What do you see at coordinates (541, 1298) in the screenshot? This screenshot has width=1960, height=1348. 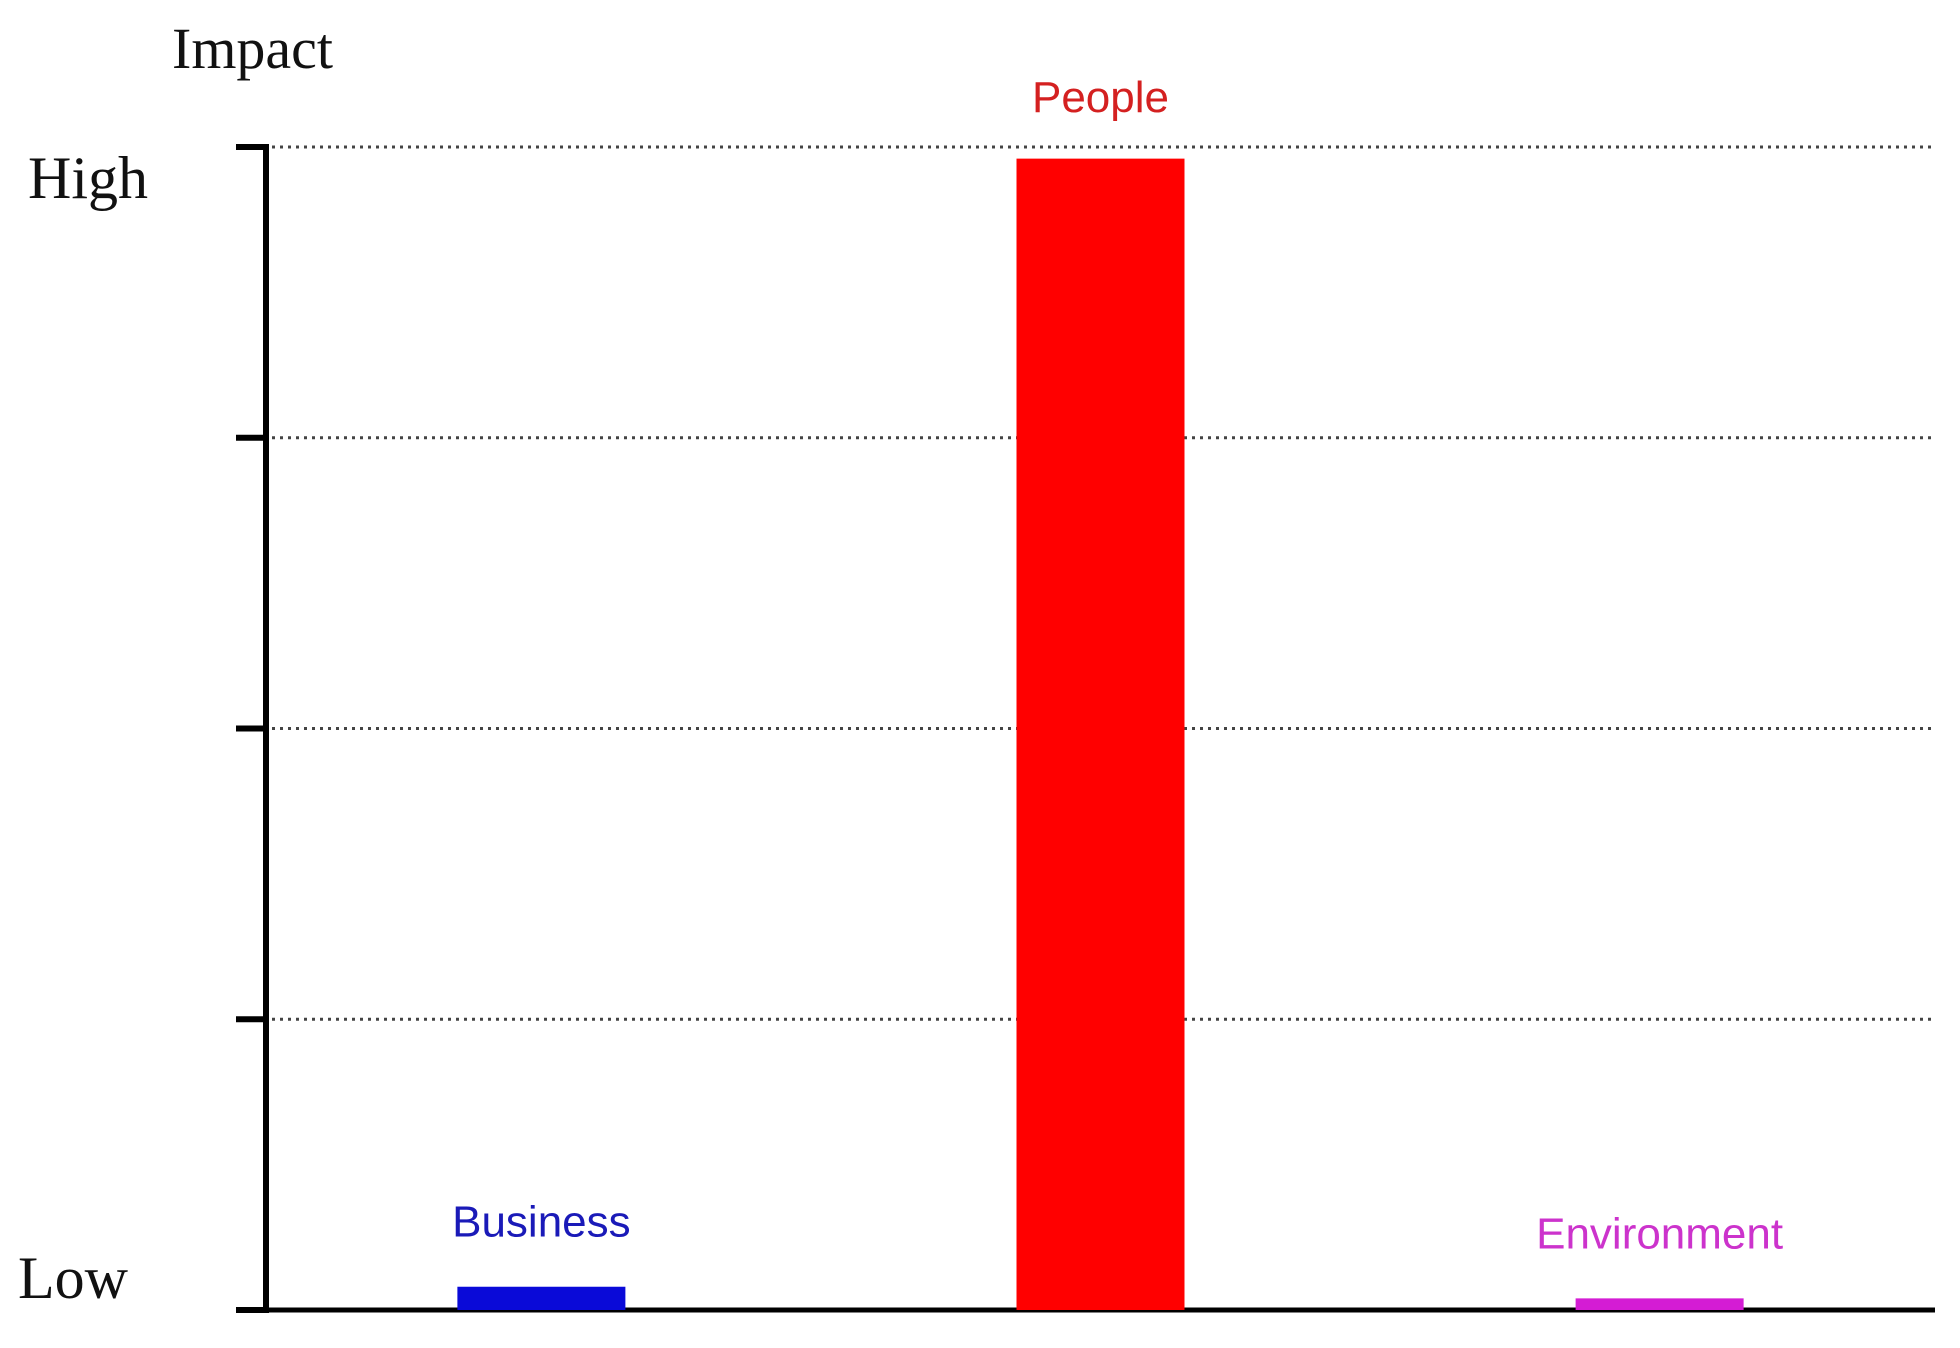 I see `bar-business` at bounding box center [541, 1298].